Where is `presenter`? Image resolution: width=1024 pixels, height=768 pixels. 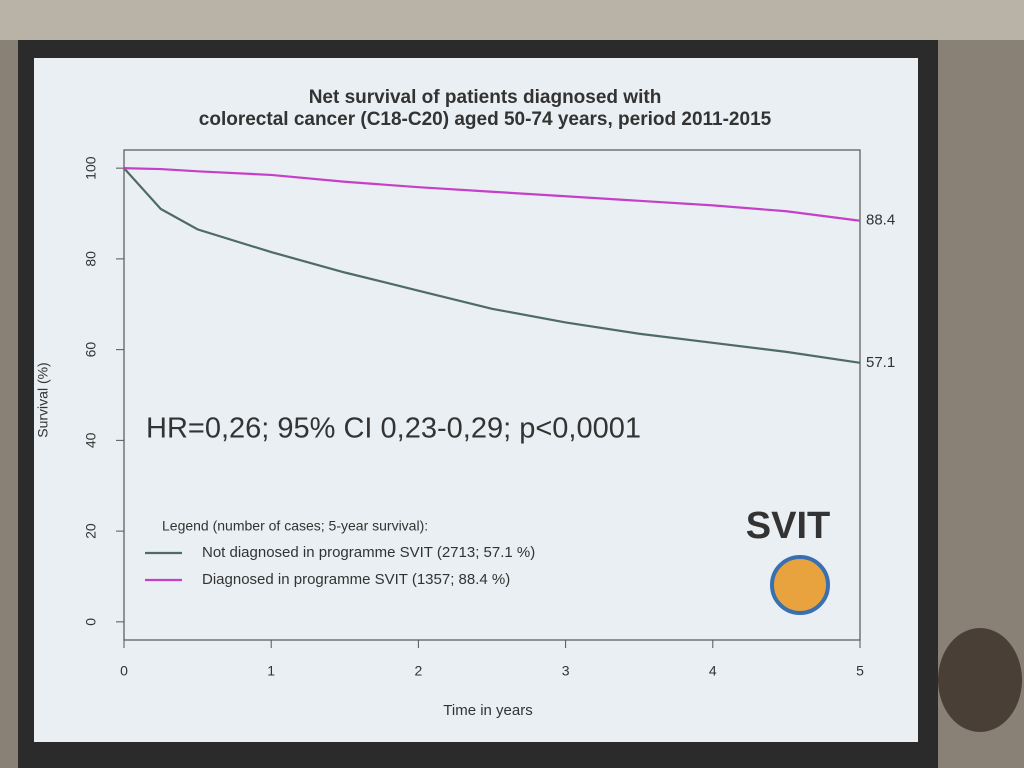 presenter is located at coordinates (980, 680).